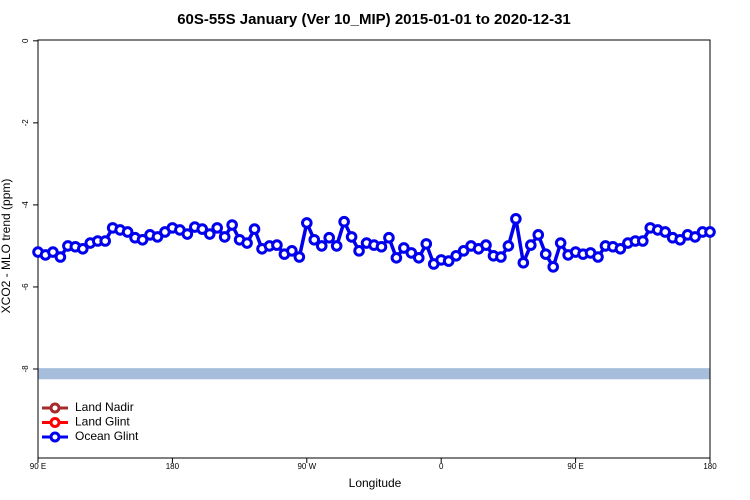  I want to click on x-tick-label: 0, so click(441, 466).